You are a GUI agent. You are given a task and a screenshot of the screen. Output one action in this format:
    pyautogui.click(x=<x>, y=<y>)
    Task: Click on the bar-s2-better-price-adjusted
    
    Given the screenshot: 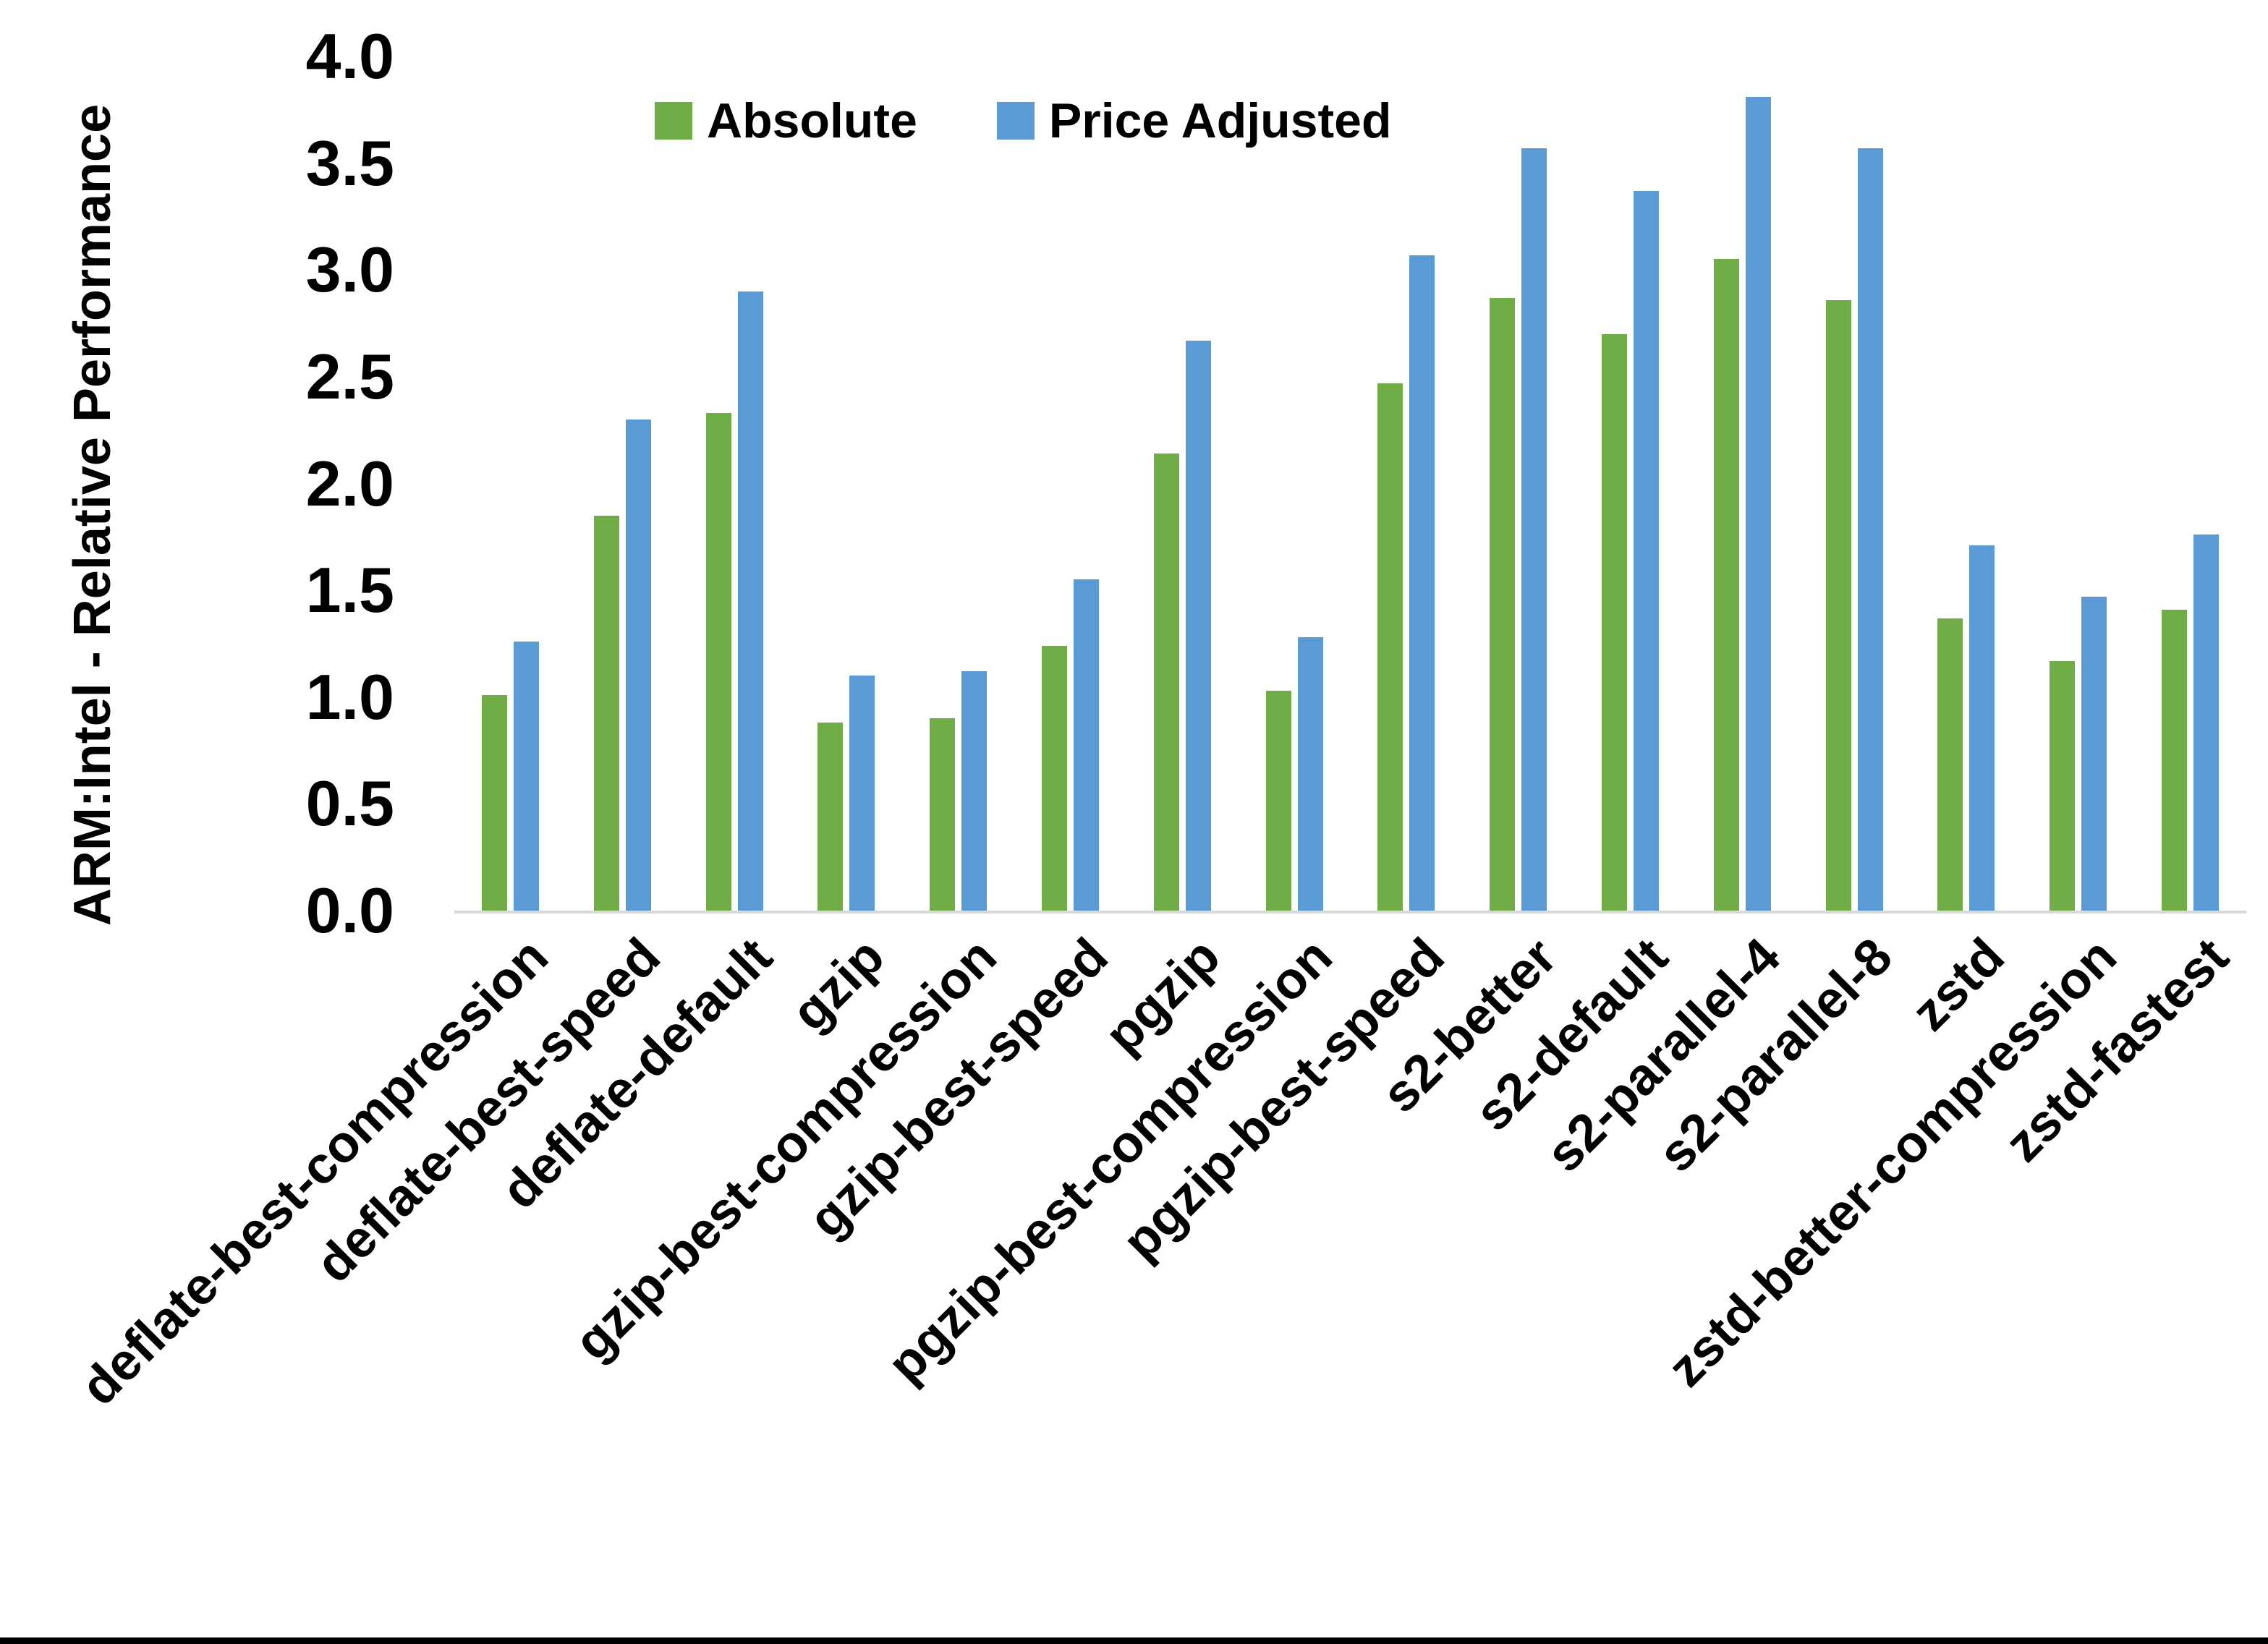 What is the action you would take?
    pyautogui.click(x=1534, y=529)
    